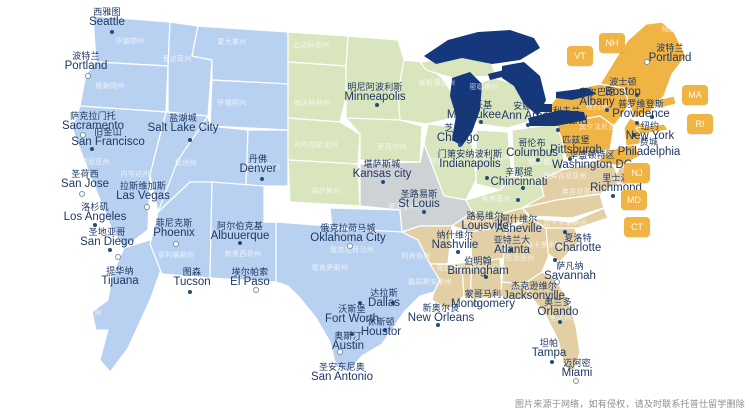  Describe the element at coordinates (580, 56) in the screenshot. I see `state-abbrev-badge-vt: VT` at that location.